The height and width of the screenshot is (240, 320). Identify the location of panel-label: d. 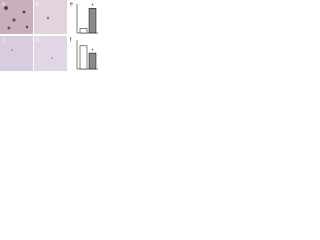
(37, 40).